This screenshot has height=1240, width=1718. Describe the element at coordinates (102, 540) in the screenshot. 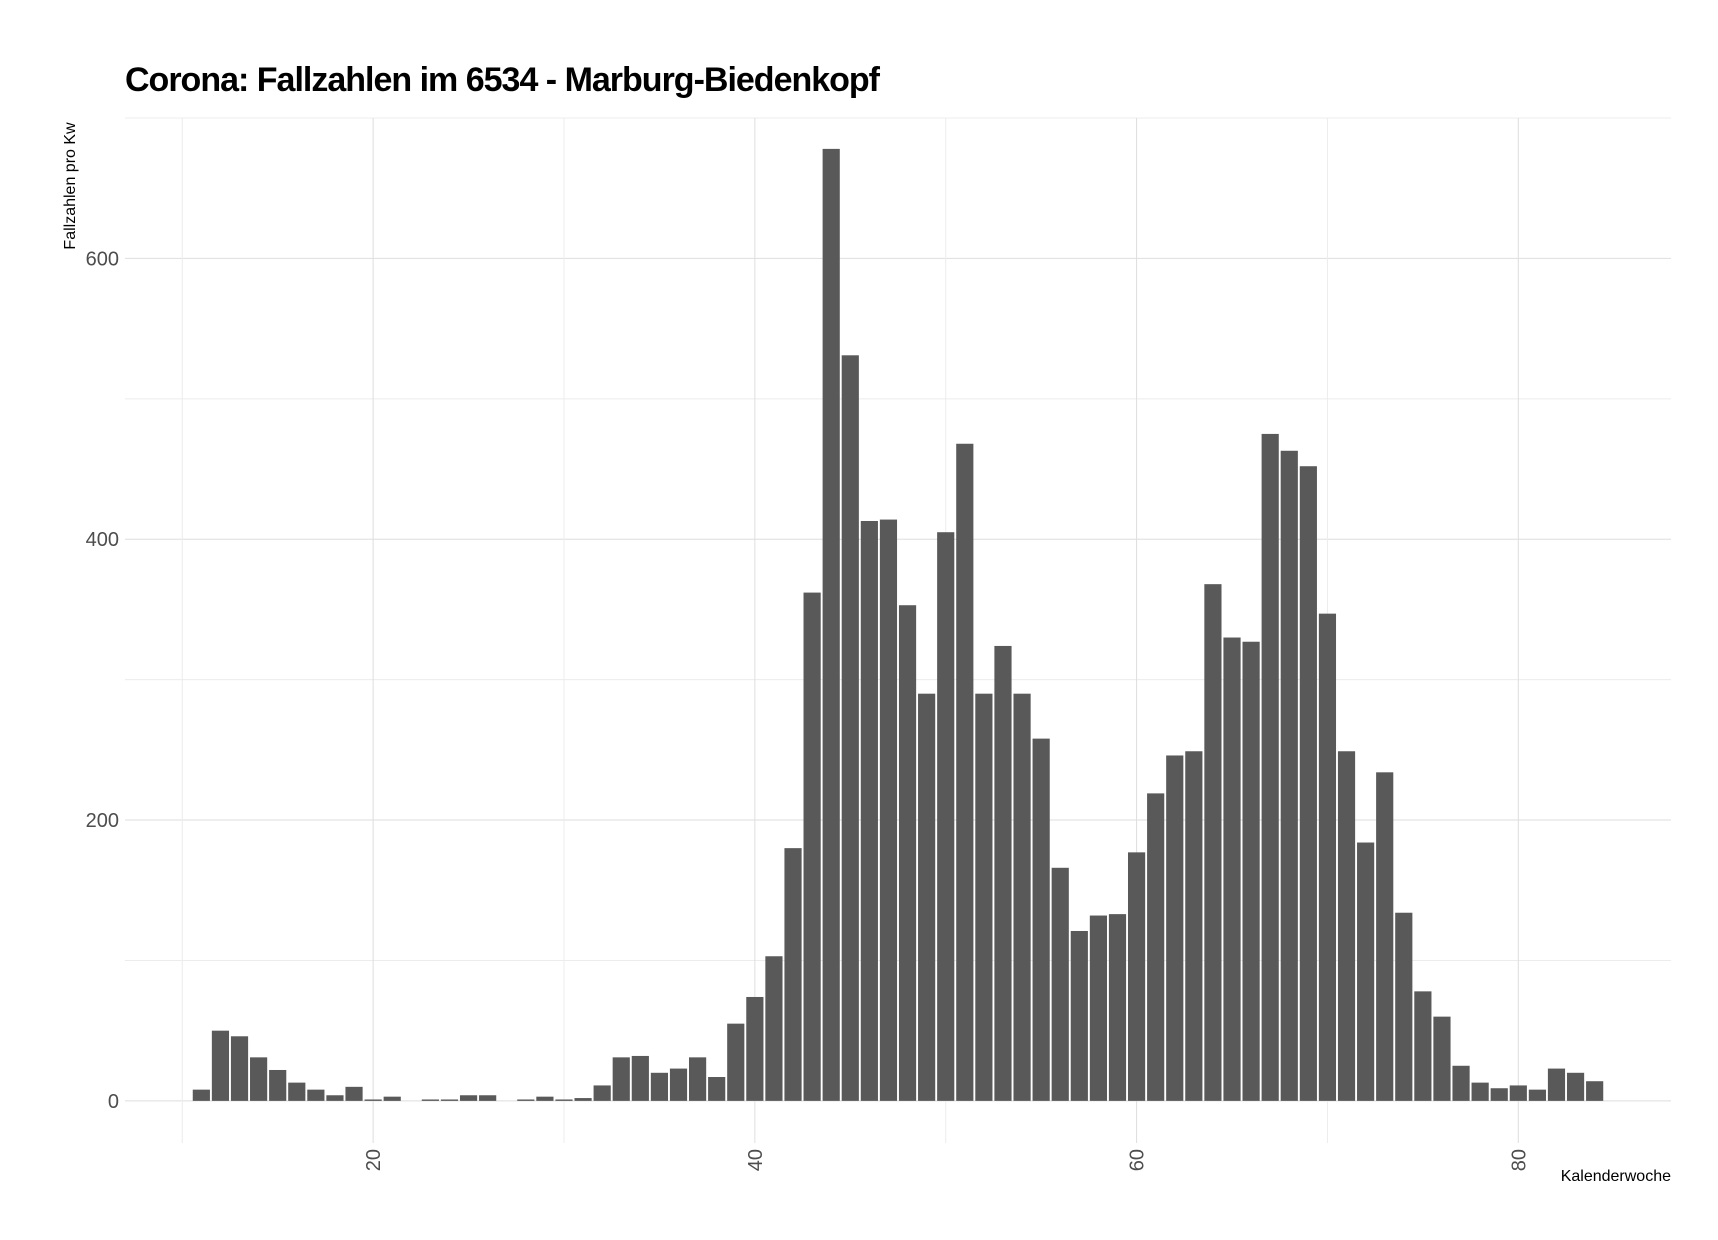

I see `y-tick-label: 400` at that location.